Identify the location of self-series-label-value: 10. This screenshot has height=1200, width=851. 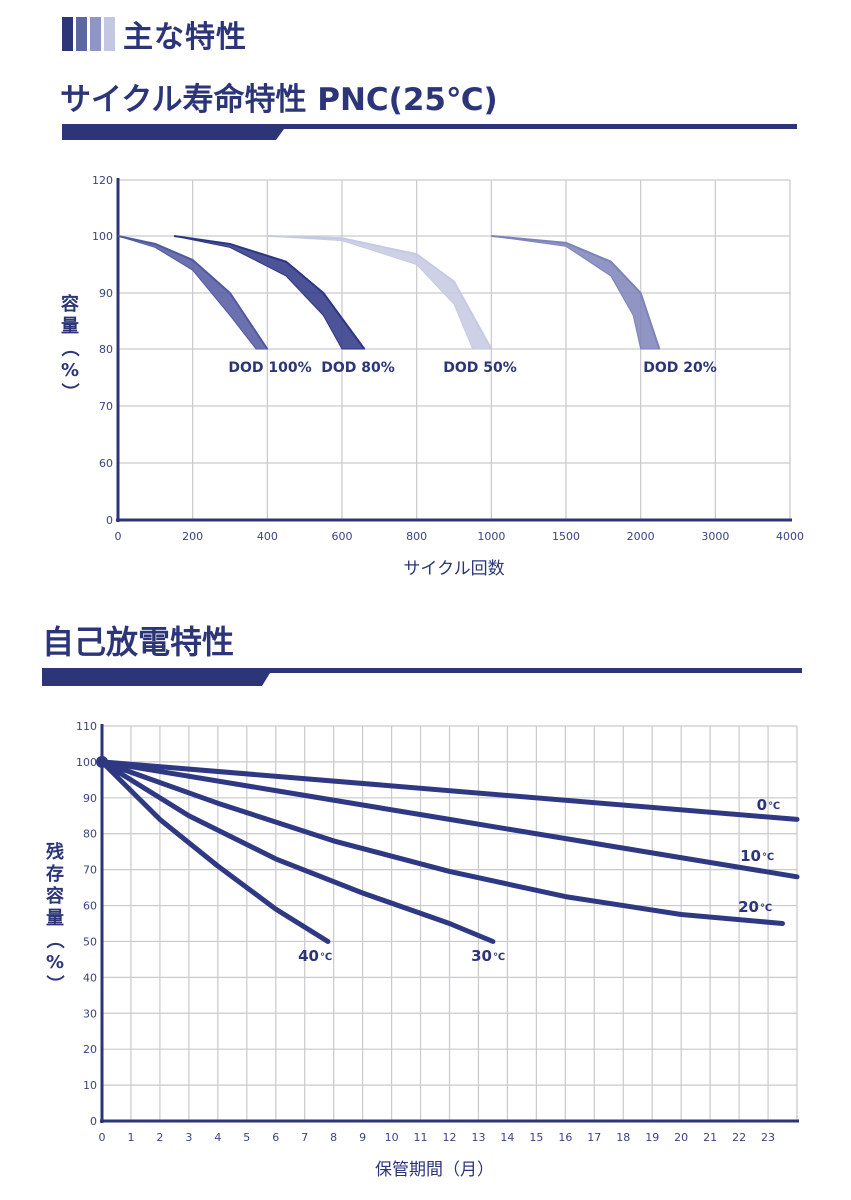
(750, 856).